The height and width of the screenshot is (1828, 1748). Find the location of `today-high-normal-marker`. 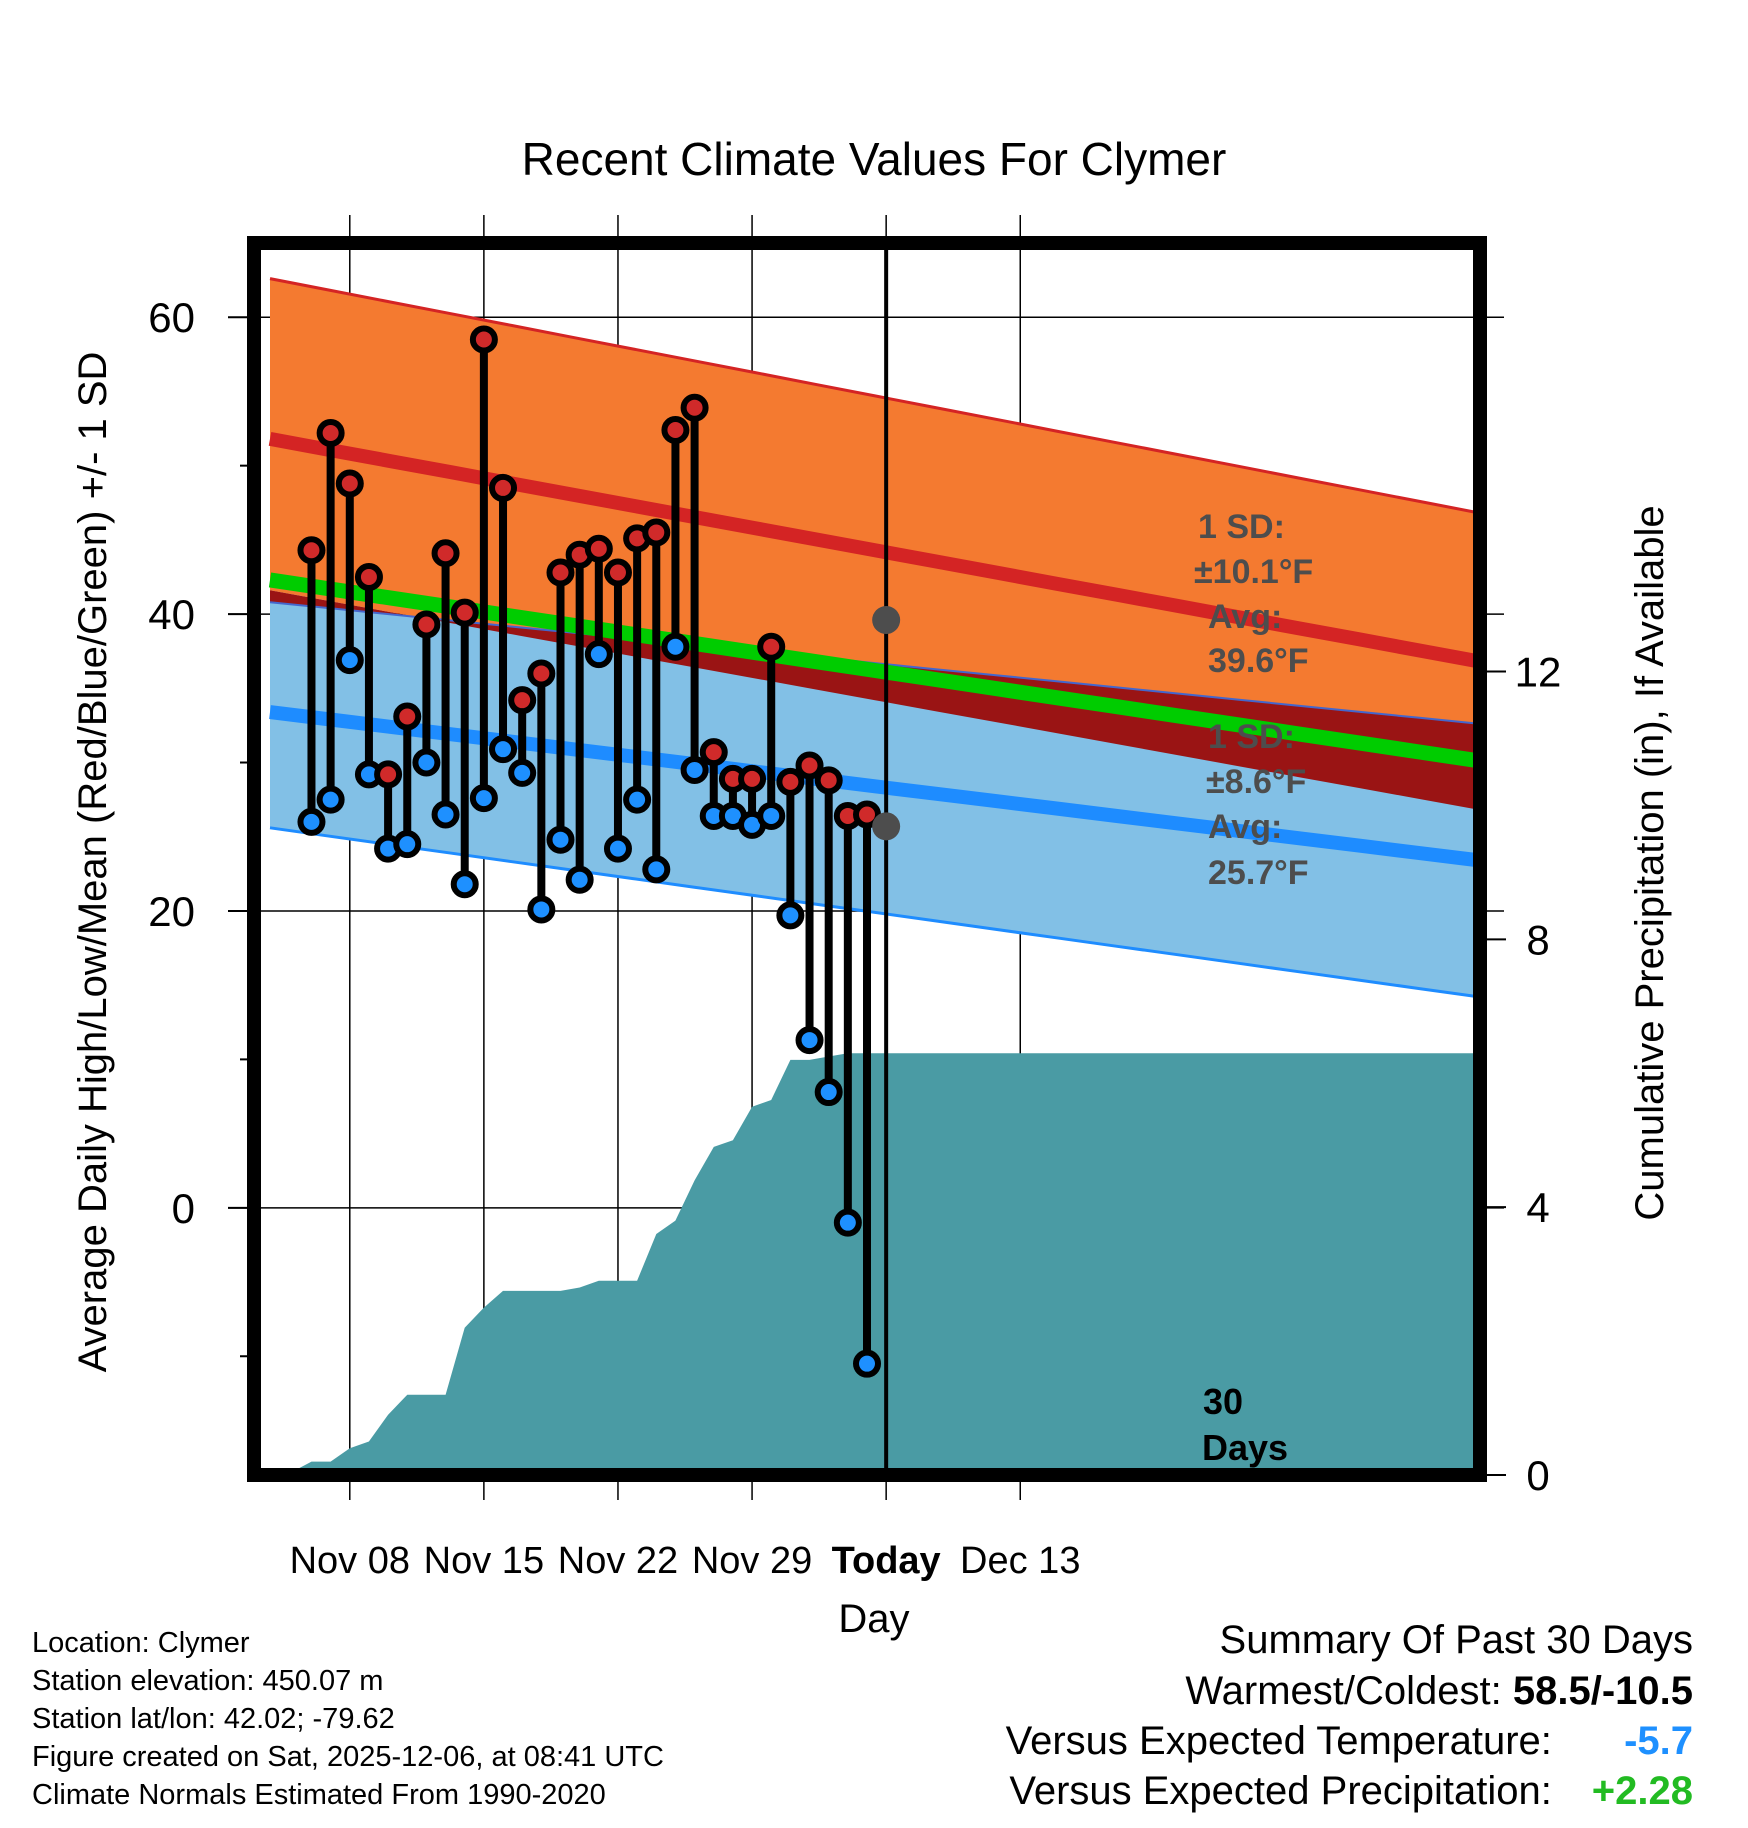

today-high-normal-marker is located at coordinates (886, 620).